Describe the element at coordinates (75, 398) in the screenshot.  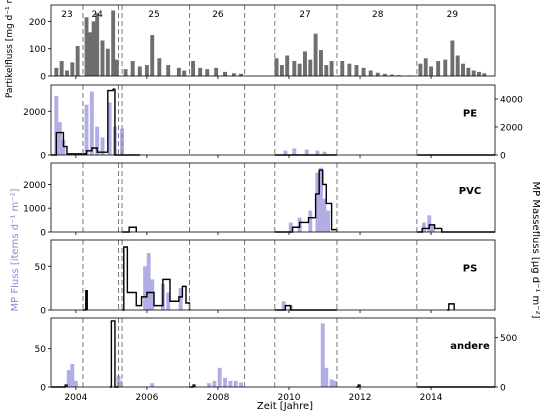
I see `x-tick-label-0: 2004` at that location.